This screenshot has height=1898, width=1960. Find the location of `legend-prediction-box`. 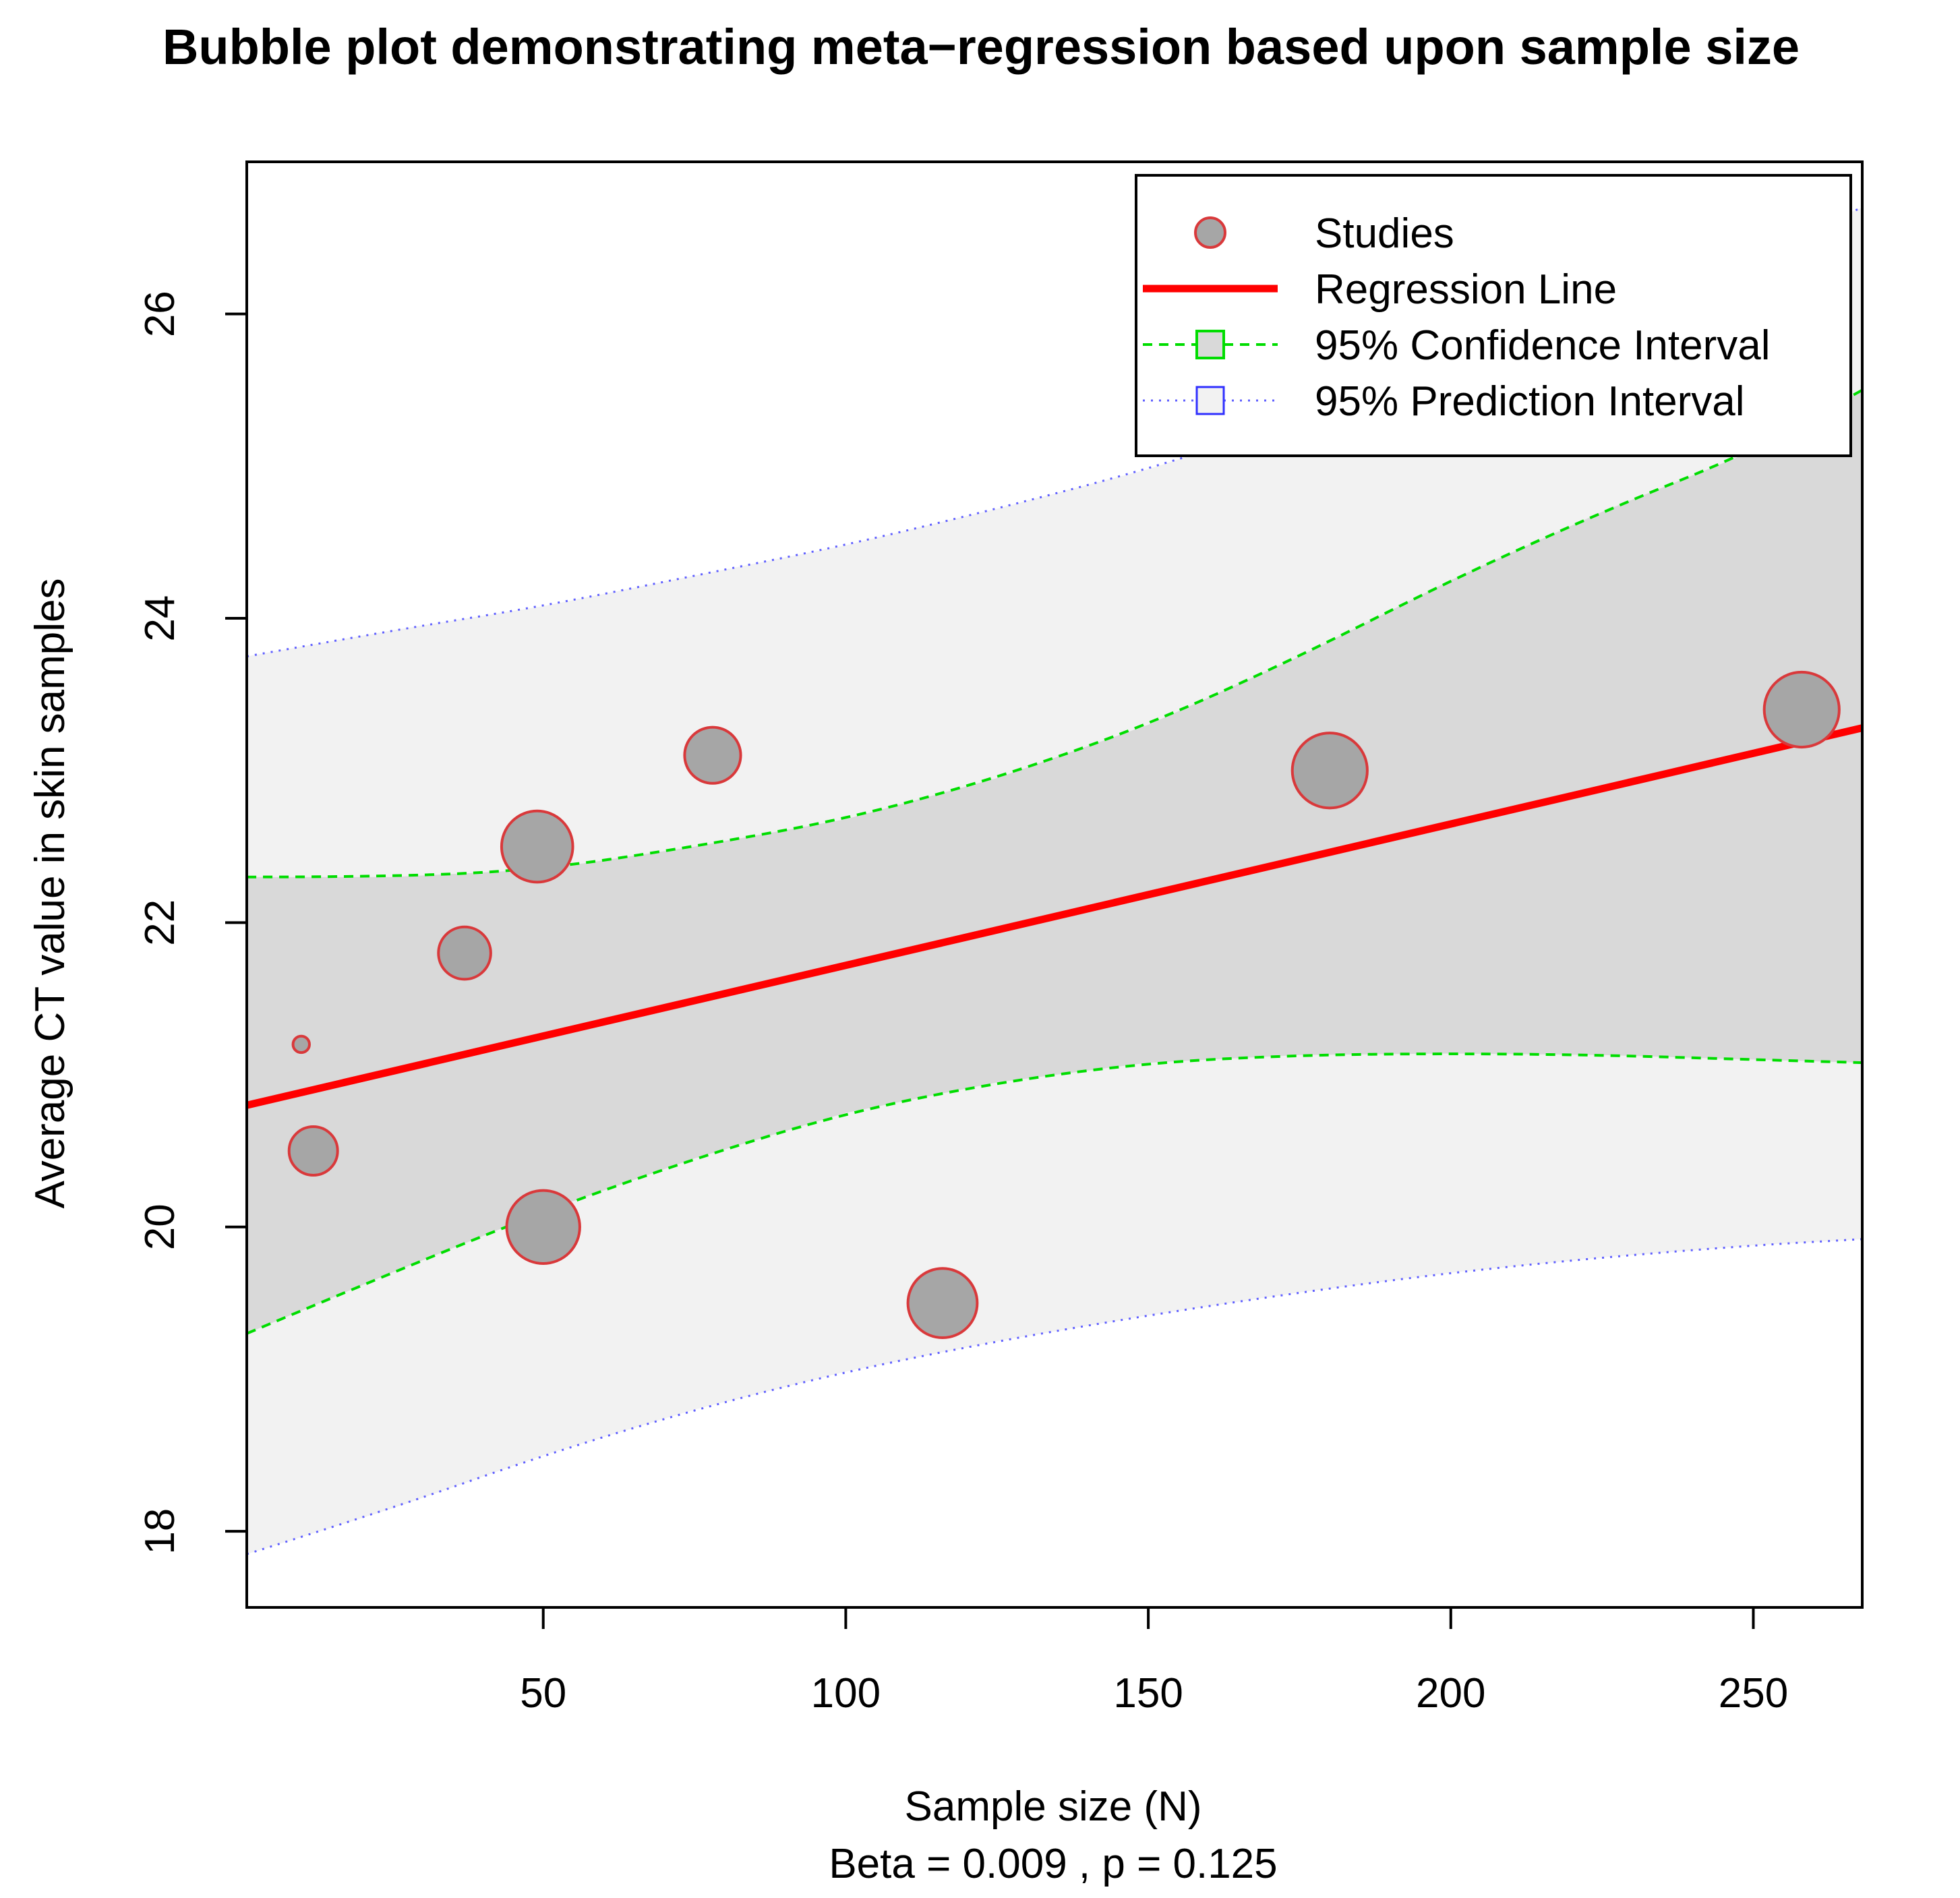

legend-prediction-box is located at coordinates (1210, 401).